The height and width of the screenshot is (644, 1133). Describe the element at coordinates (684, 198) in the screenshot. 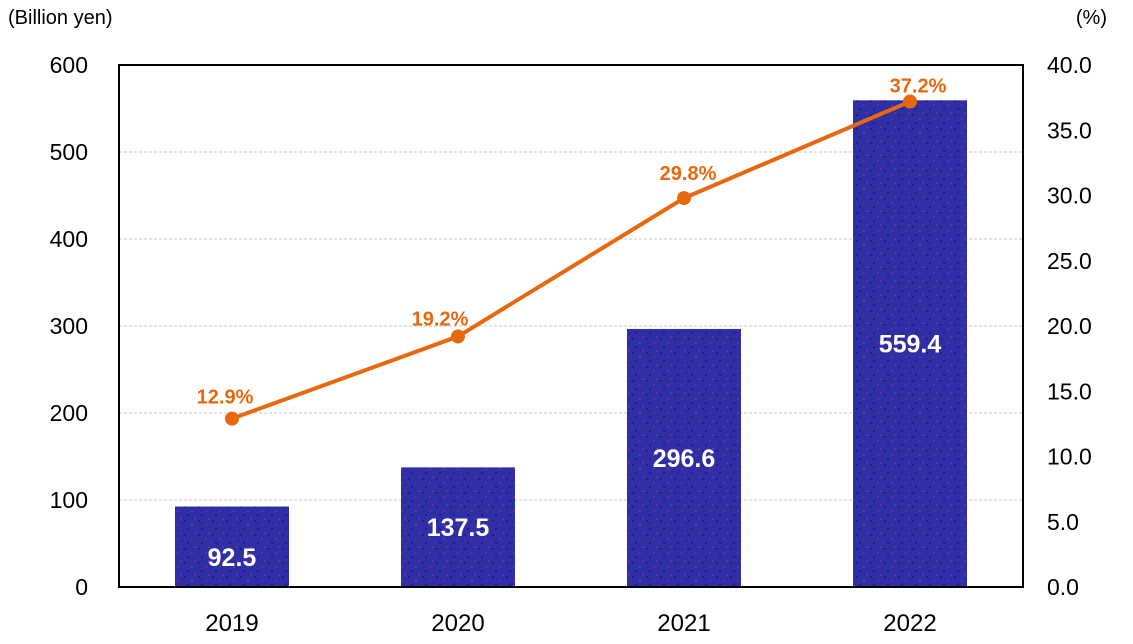

I see `line-marker-2021` at that location.